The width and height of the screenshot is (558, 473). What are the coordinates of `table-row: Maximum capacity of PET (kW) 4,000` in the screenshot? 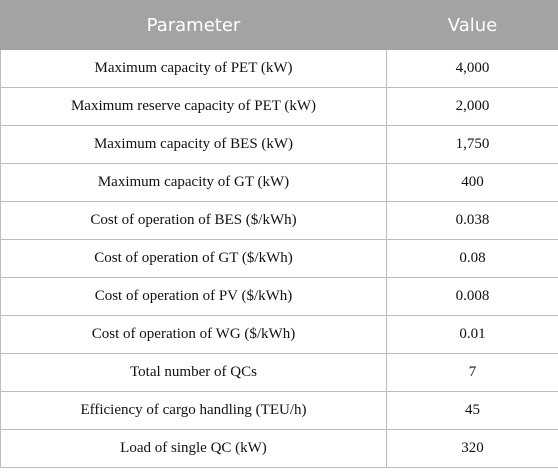 It's located at (279, 68).